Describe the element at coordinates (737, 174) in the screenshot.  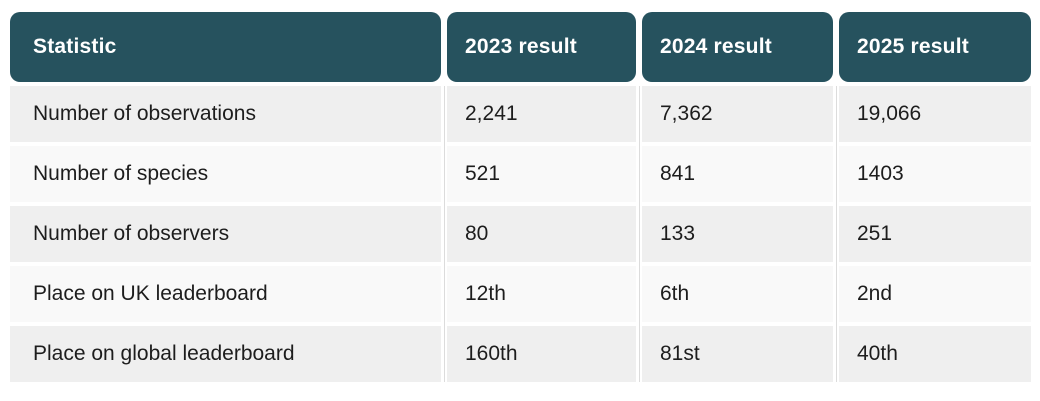
I see `value-species-2024: 841` at that location.